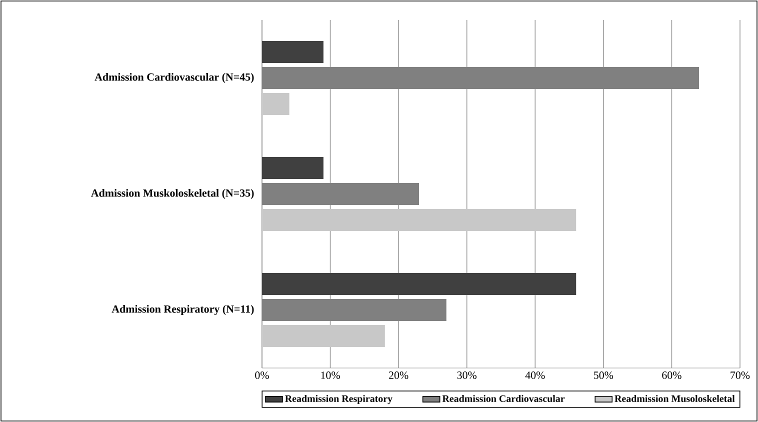  What do you see at coordinates (398, 375) in the screenshot?
I see `x-tick-label: 20%` at bounding box center [398, 375].